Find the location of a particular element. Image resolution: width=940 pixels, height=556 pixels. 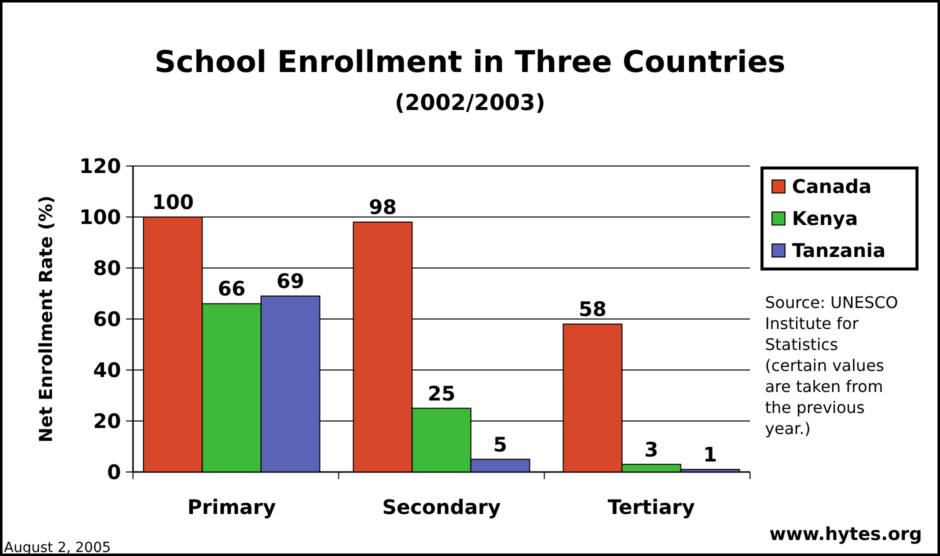

legend-label: Tanzania is located at coordinates (839, 251).